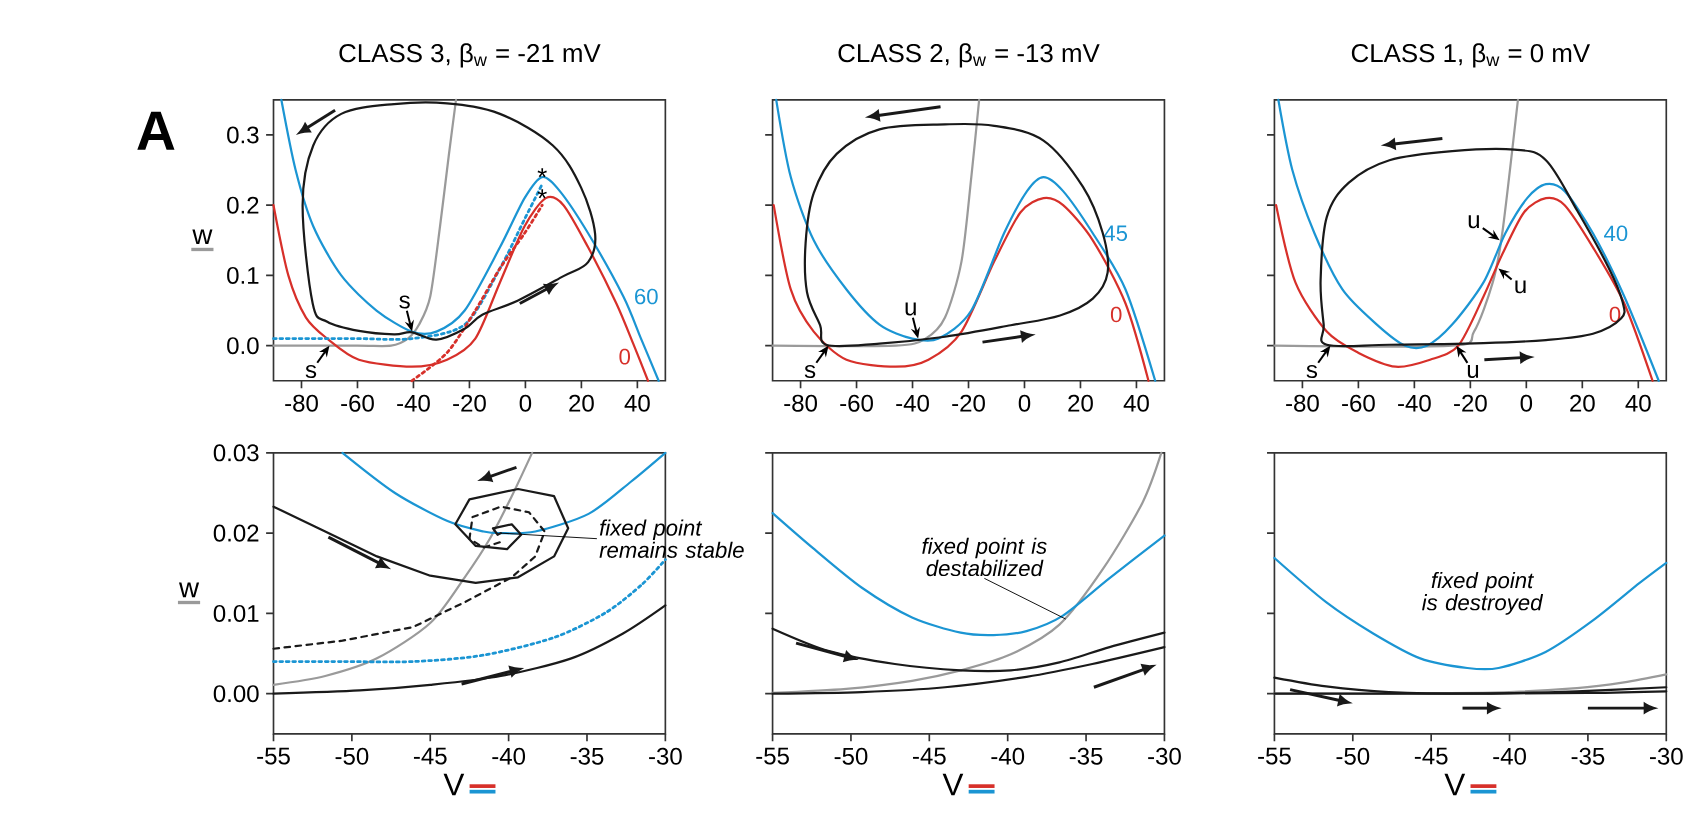 Image resolution: width=1694 pixels, height=826 pixels. I want to click on y-tick-label: 0.01, so click(236, 613).